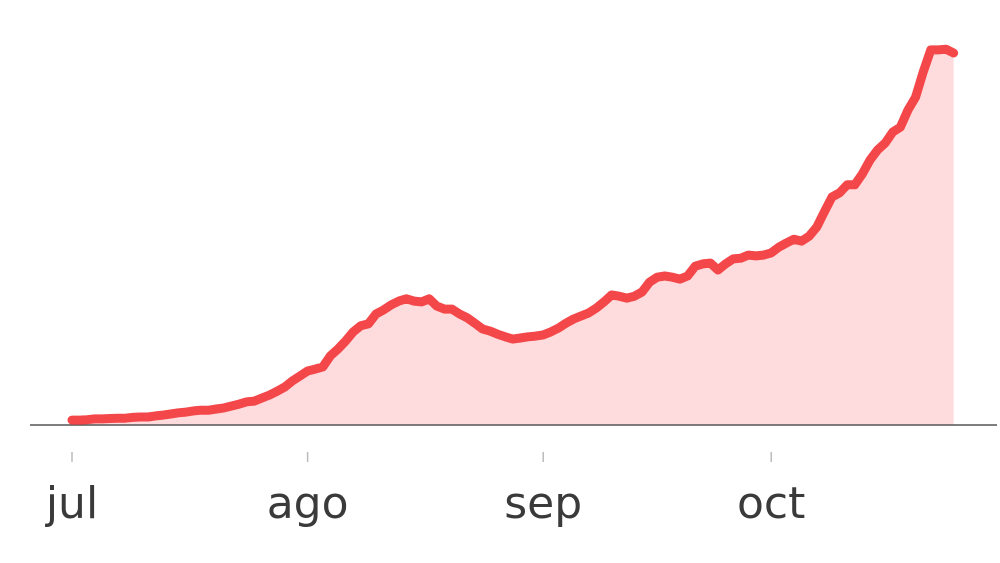 The height and width of the screenshot is (563, 1000). I want to click on x-tick-label: oct, so click(771, 503).